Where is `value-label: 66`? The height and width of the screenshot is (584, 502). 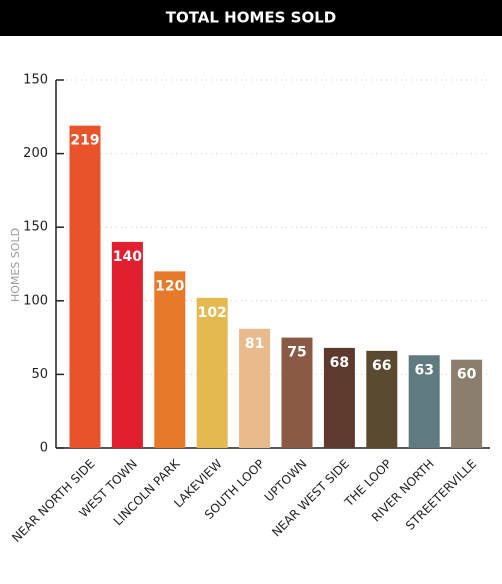
value-label: 66 is located at coordinates (381, 366).